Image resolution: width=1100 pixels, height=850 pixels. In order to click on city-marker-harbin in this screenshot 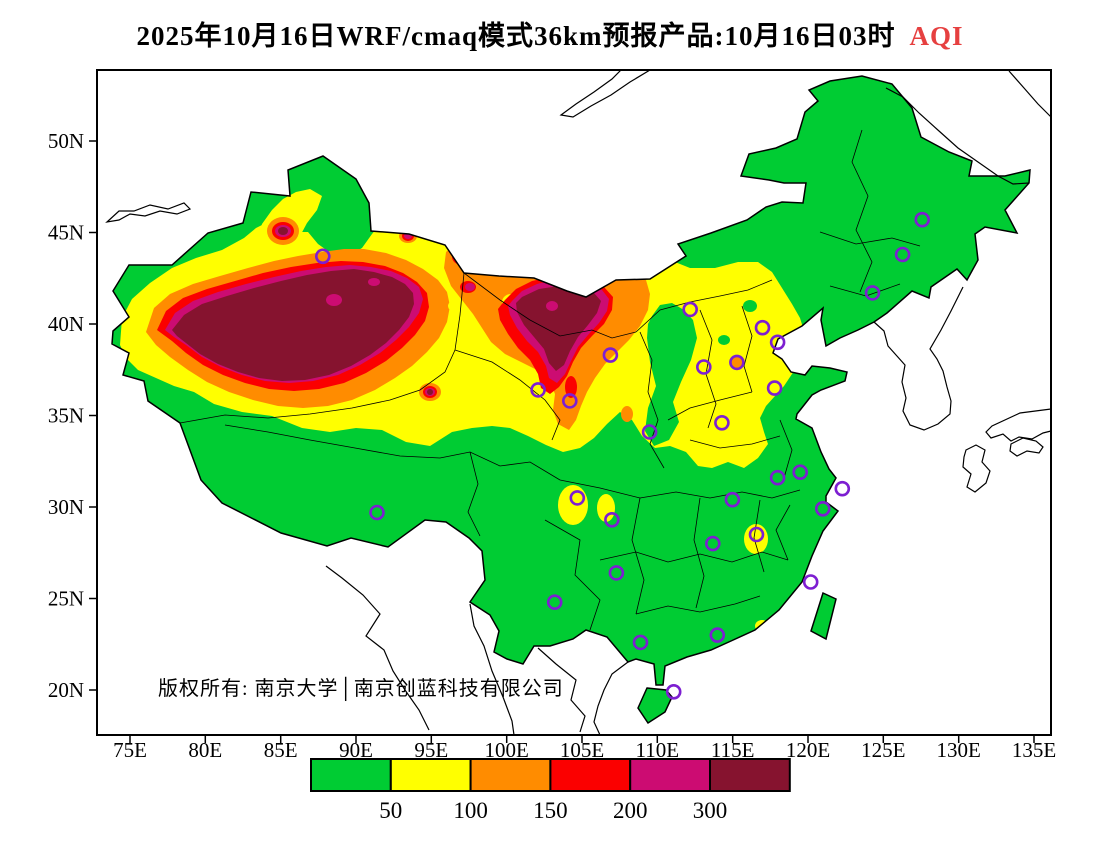, I will do `click(922, 219)`.